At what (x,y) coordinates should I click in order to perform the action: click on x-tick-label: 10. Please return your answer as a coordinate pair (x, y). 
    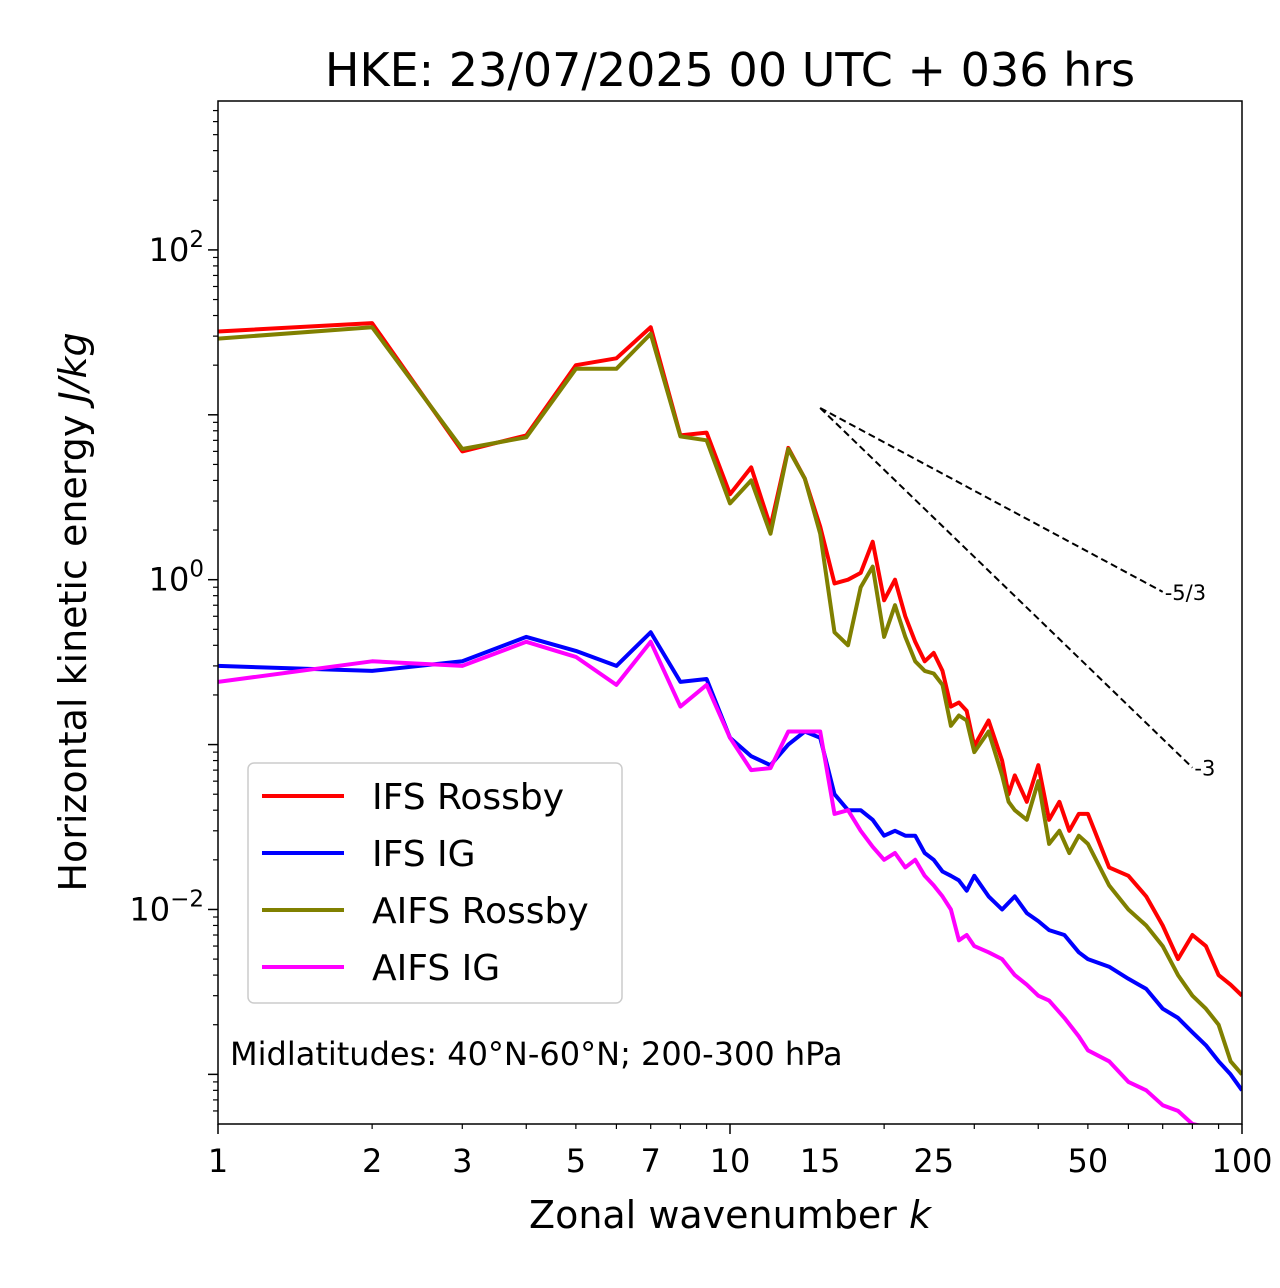
    Looking at the image, I should click on (730, 1161).